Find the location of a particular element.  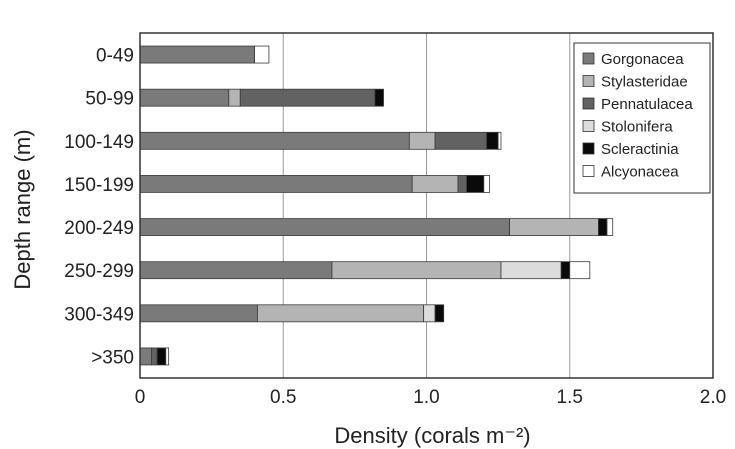

y-tick-label: 300-349 is located at coordinates (99, 314).